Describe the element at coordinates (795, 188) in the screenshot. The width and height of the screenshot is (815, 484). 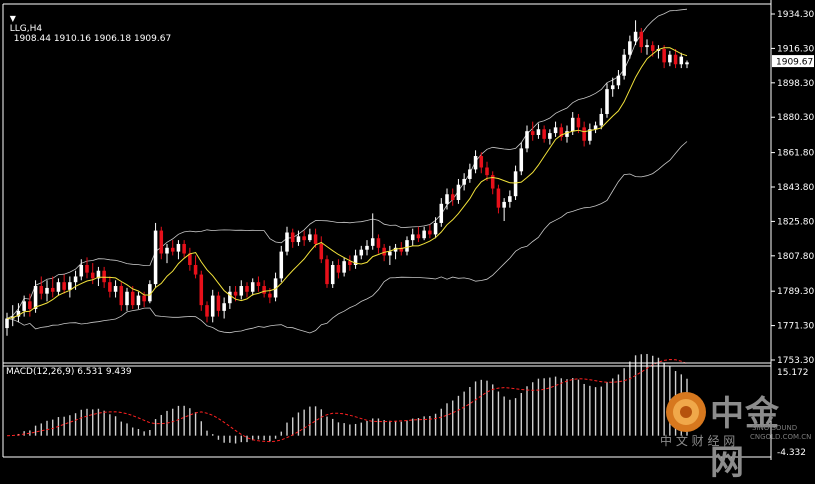
I see `price-tick-label: 1843.80` at that location.